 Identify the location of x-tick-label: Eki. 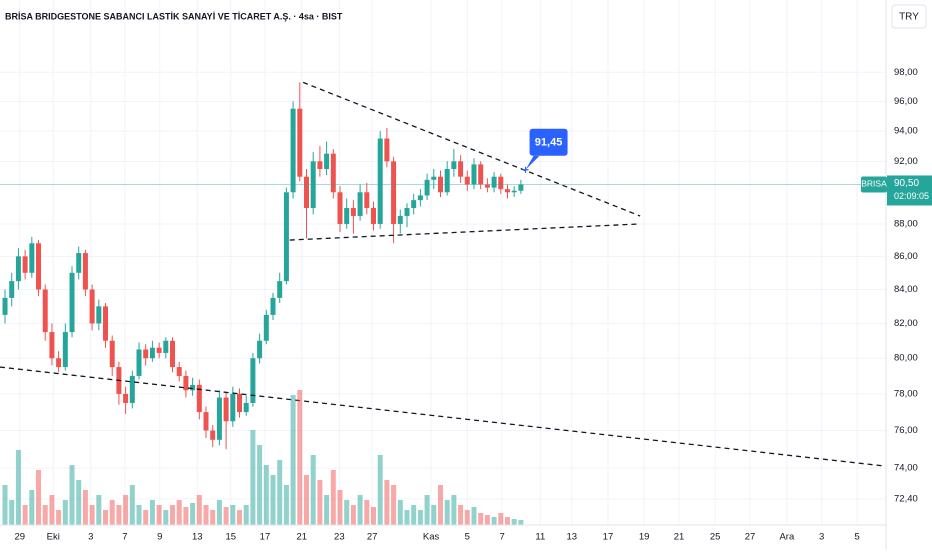
(53, 537).